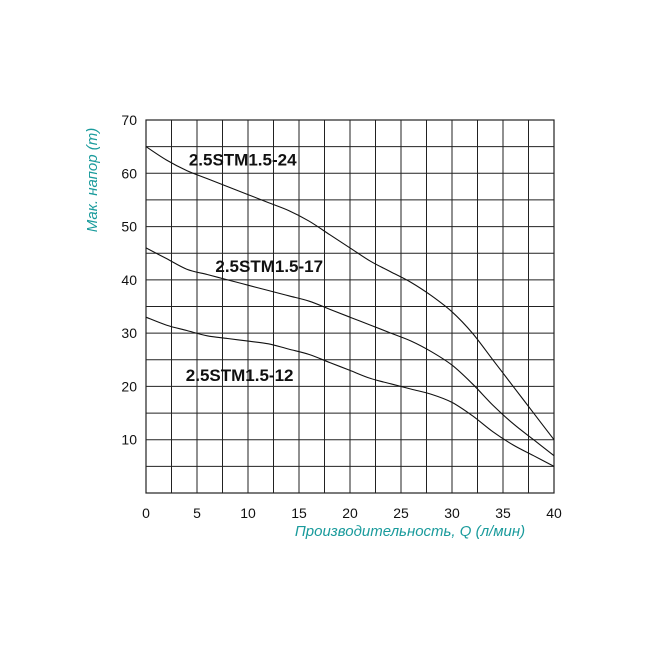 The height and width of the screenshot is (650, 650). I want to click on y-tick-label: 30, so click(129, 333).